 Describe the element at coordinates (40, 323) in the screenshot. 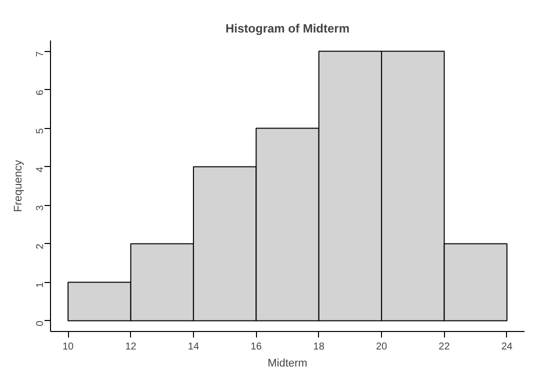

I see `y-tick-label: 0` at that location.